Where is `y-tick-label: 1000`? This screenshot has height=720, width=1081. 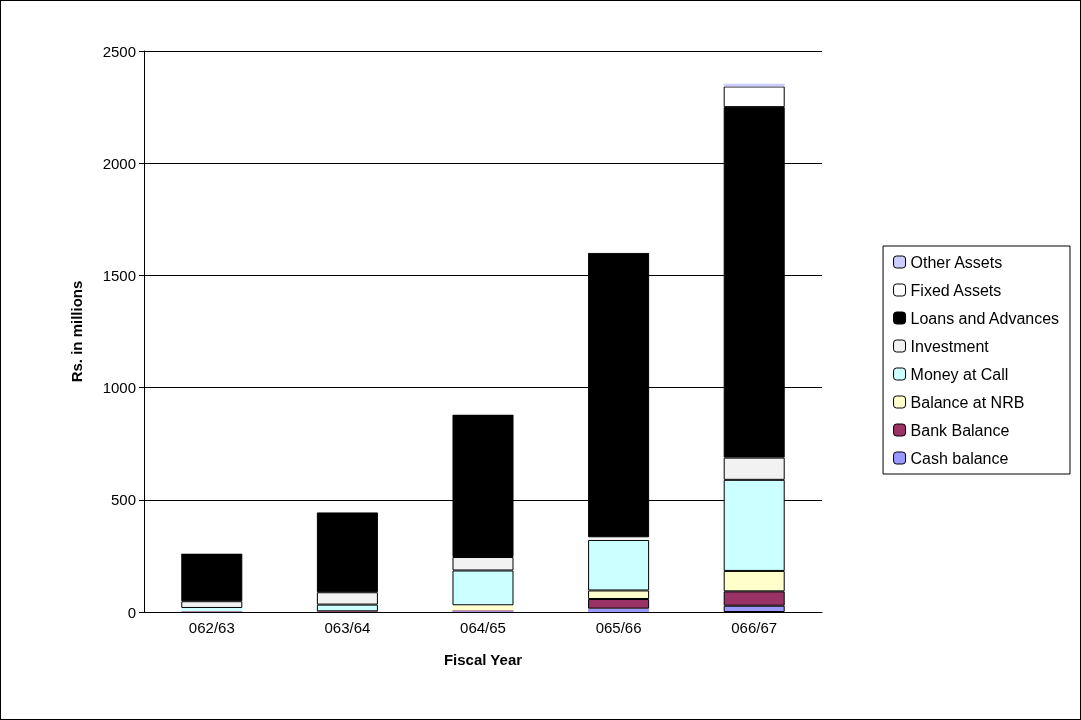
y-tick-label: 1000 is located at coordinates (119, 388).